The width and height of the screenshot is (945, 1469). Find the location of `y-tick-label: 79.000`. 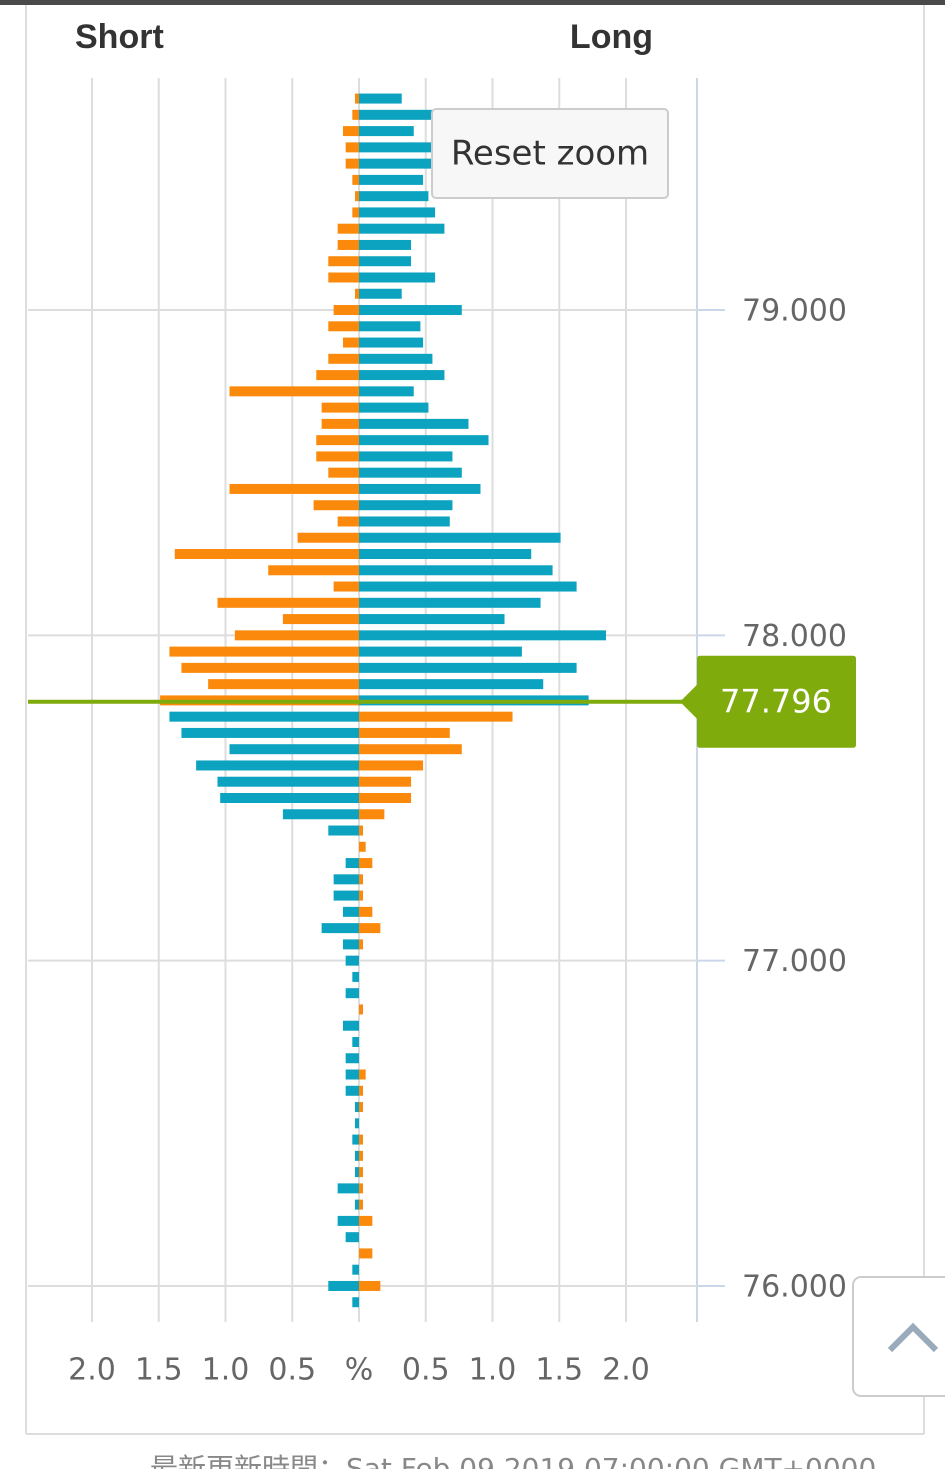

y-tick-label: 79.000 is located at coordinates (794, 311).